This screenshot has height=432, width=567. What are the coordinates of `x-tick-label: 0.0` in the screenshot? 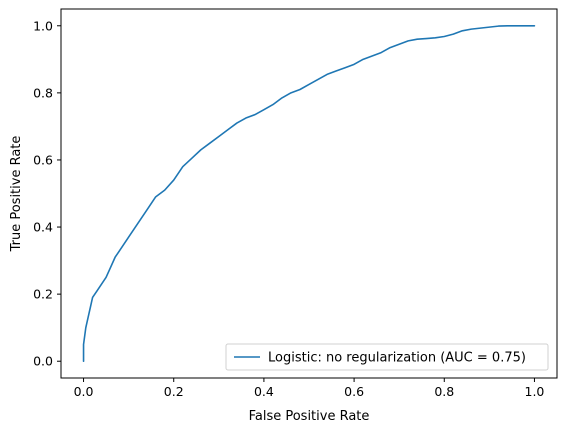 It's located at (84, 391).